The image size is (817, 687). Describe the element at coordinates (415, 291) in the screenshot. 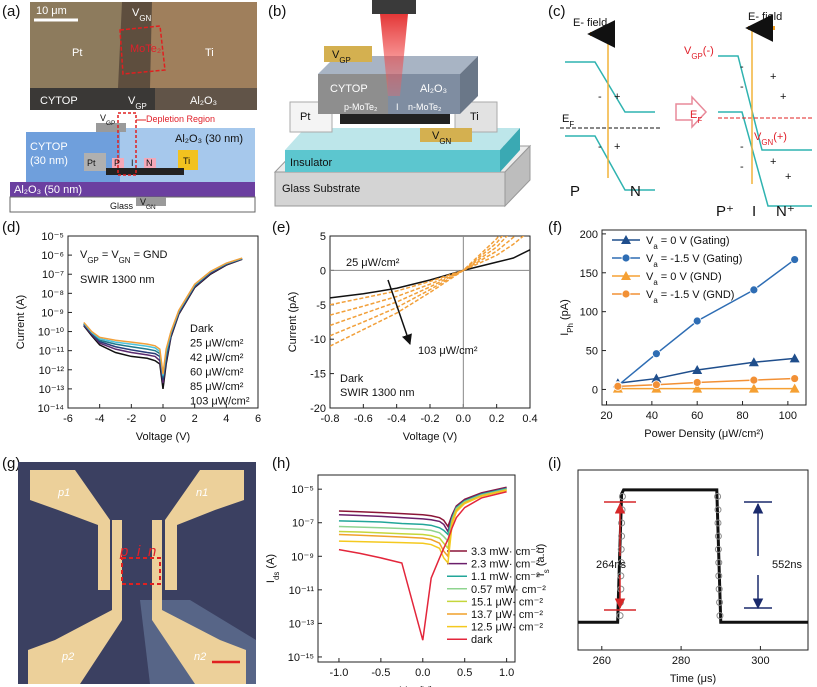

I see `series-line` at that location.